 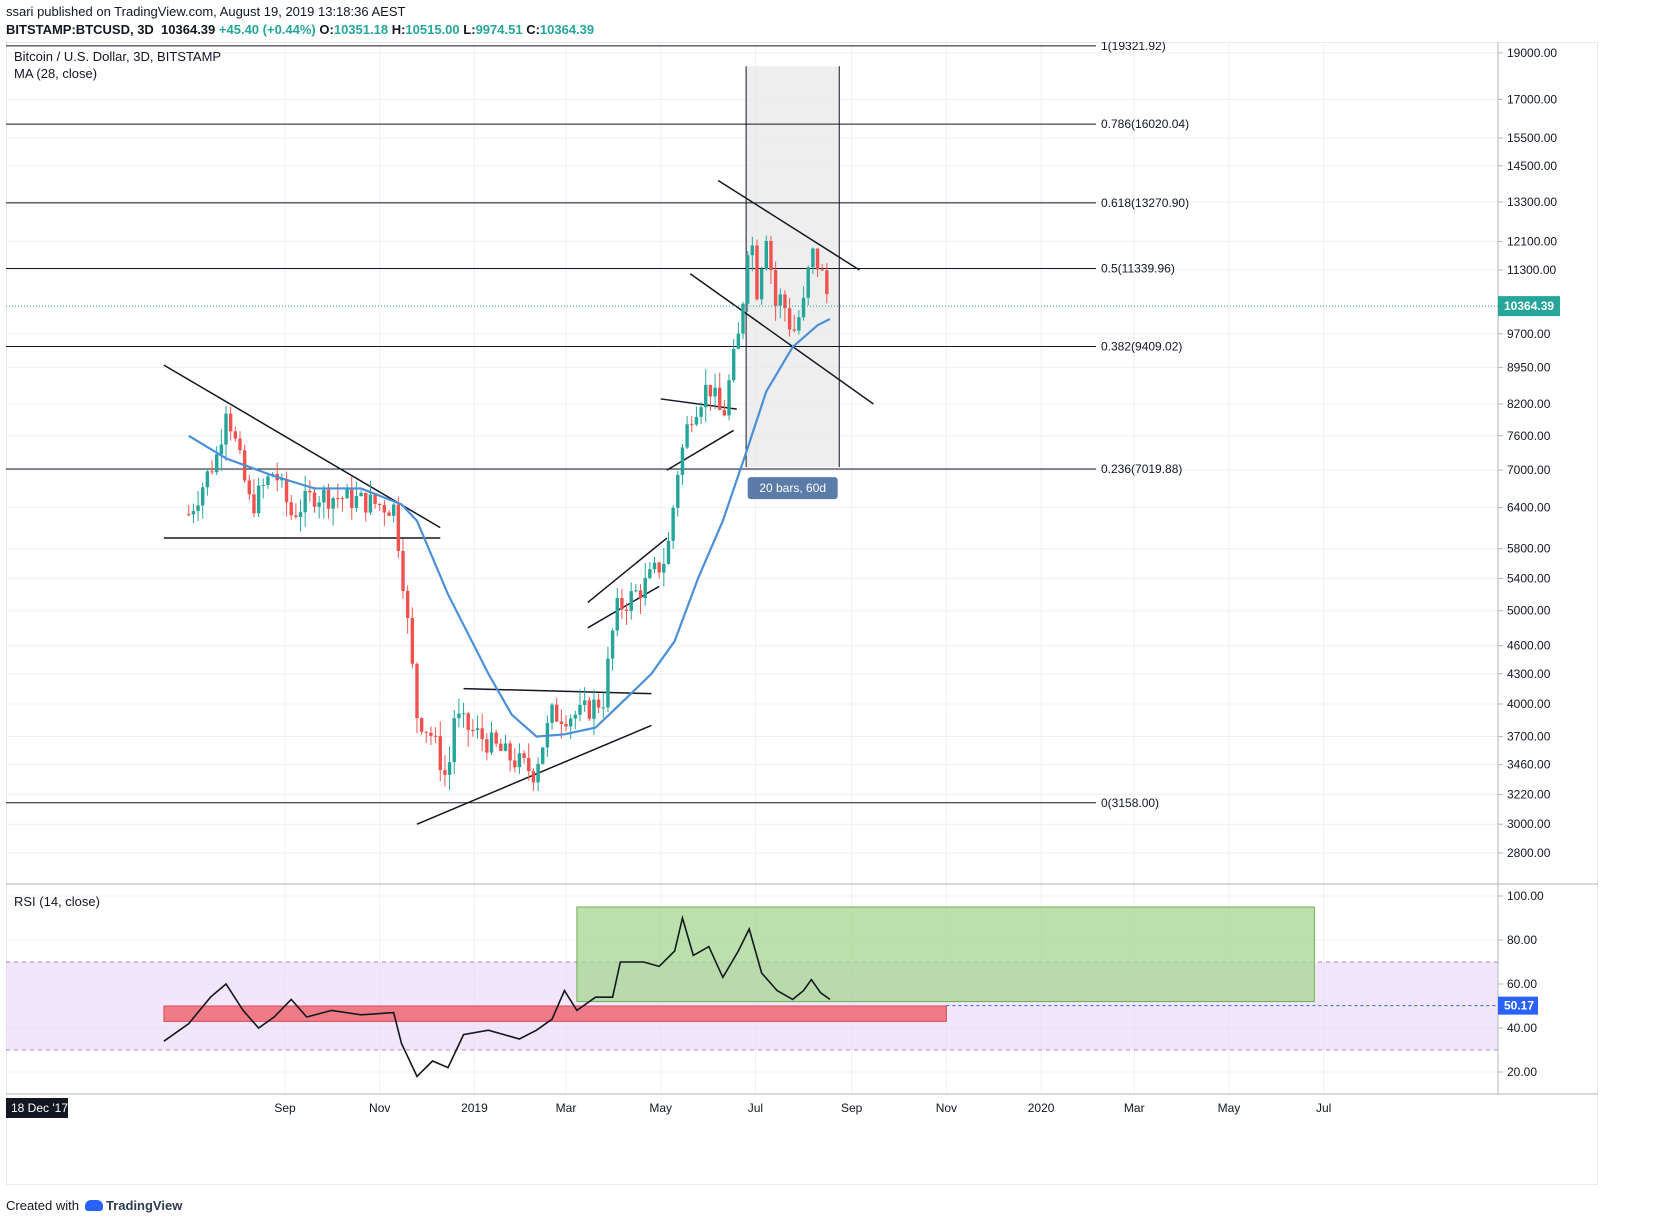 I want to click on publisher-link: ssari, so click(x=20, y=11).